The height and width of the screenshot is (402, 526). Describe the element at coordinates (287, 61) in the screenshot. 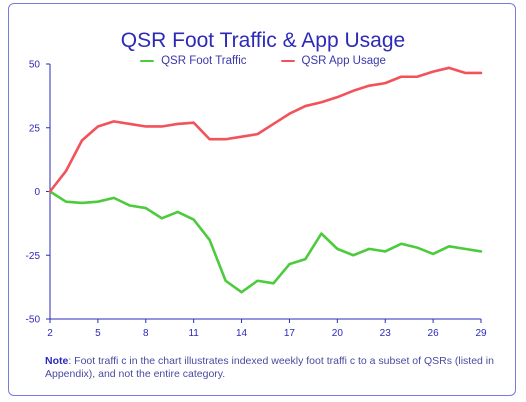

I see `legend-swatch-app-usage` at that location.